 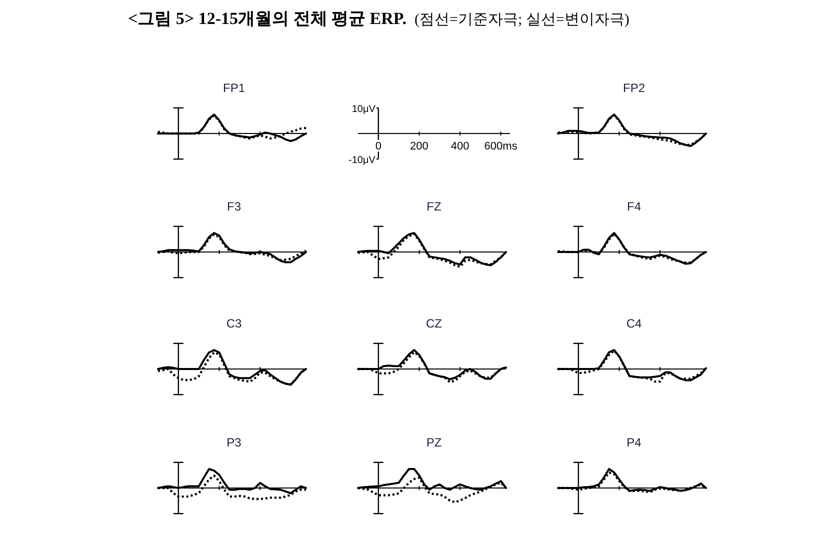 What do you see at coordinates (234, 323) in the screenshot?
I see `chart-title: C3` at bounding box center [234, 323].